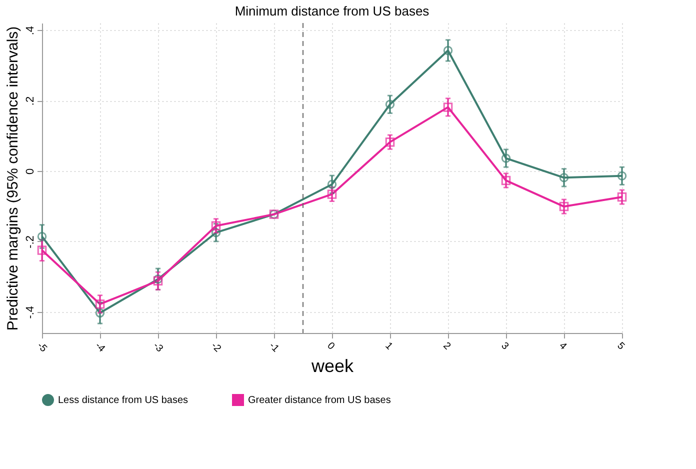 Image resolution: width=696 pixels, height=469 pixels. I want to click on x-tick-label: 1, so click(388, 346).